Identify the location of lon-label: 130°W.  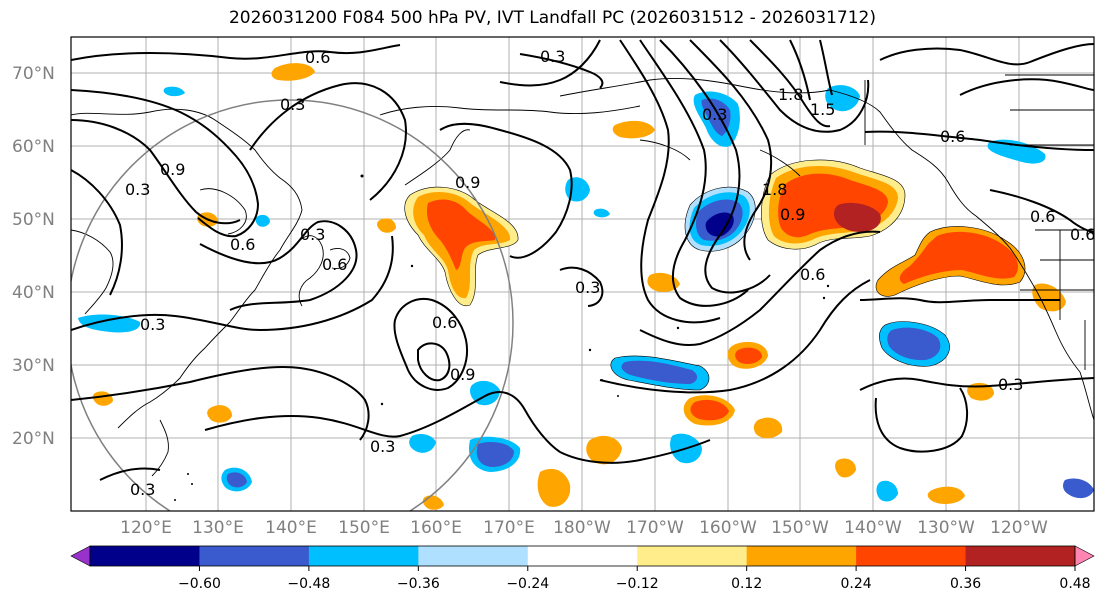
(946, 528).